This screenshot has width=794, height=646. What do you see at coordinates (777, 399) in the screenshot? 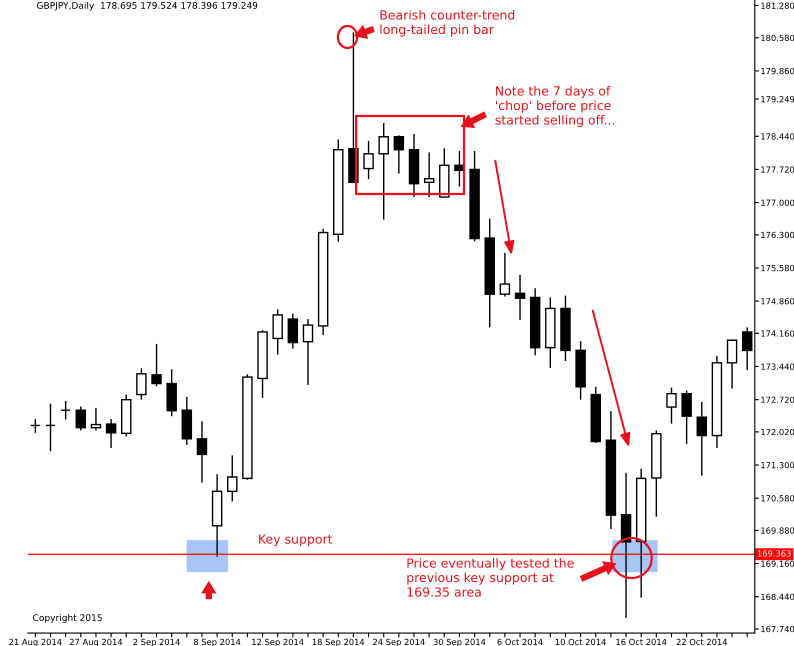
I see `y-tick-label: 172.720` at bounding box center [777, 399].